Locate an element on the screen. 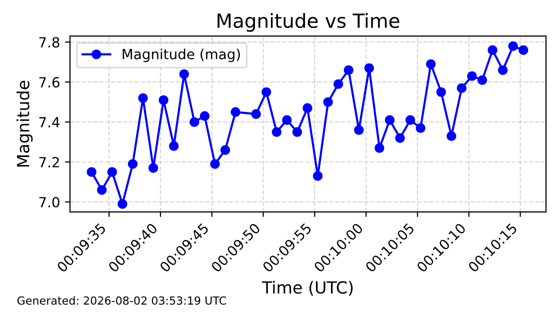 The width and height of the screenshot is (560, 314). legend-label: Magnitude (mag) is located at coordinates (181, 55).